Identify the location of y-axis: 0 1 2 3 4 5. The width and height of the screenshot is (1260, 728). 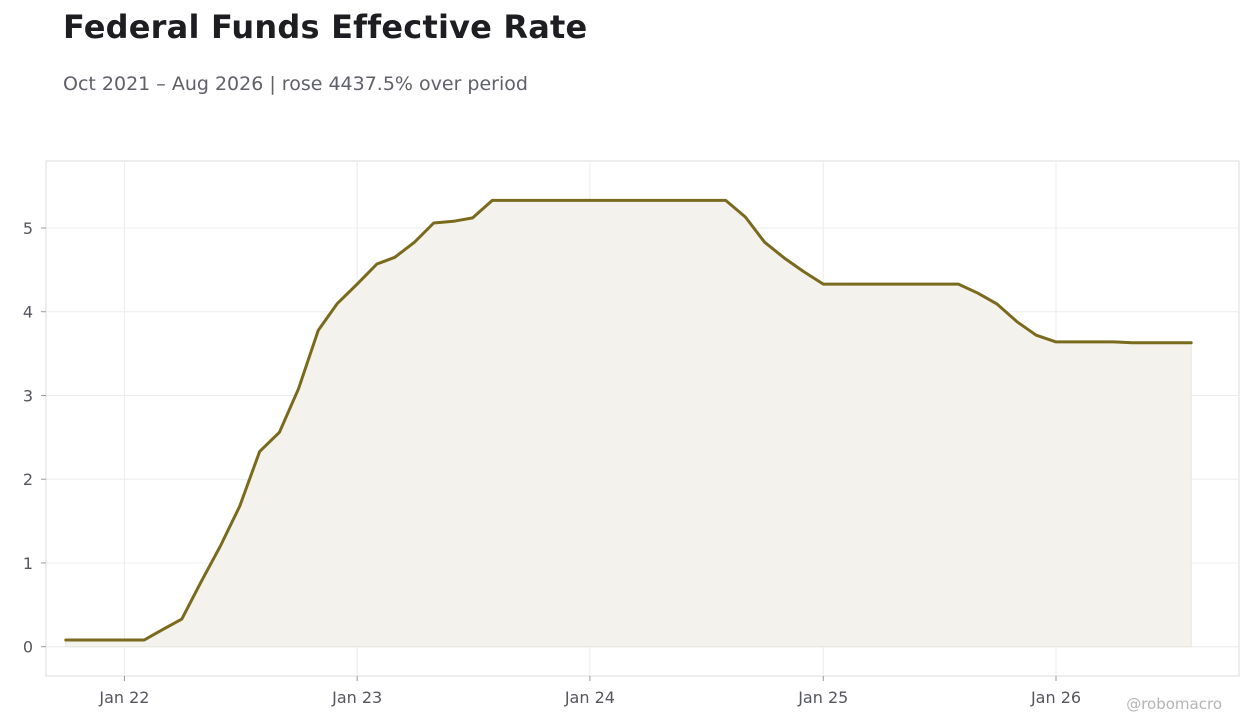
(34, 438).